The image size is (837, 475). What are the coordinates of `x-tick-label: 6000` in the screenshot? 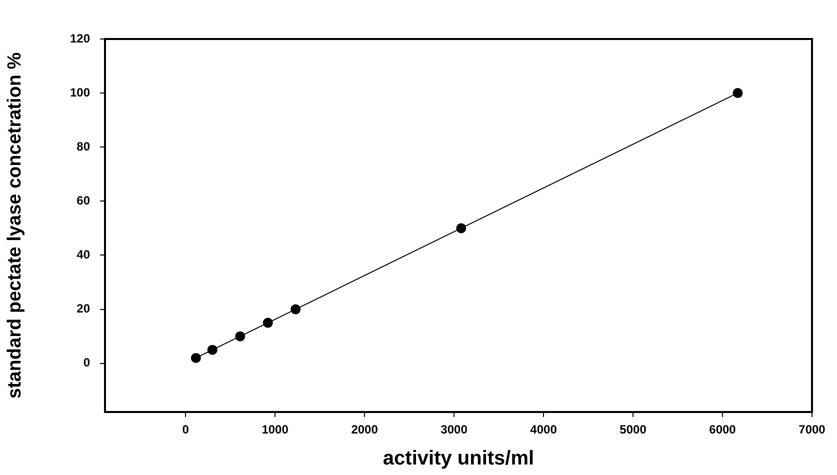 It's located at (722, 429).